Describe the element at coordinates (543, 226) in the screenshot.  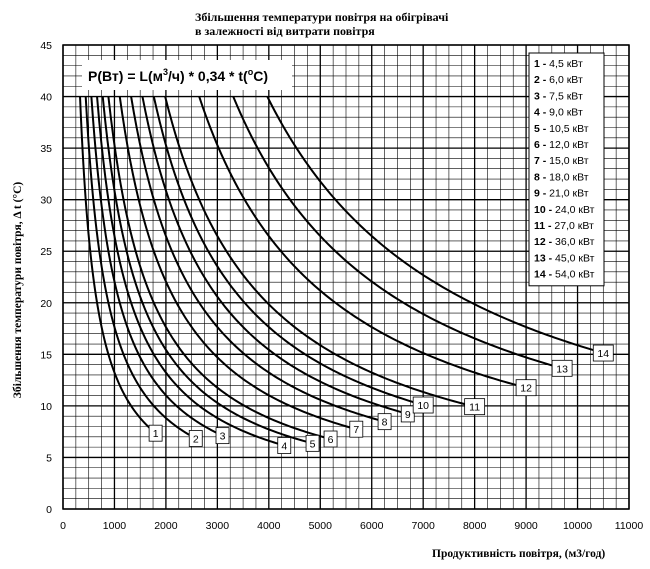
I see `legend-entry-number: 11 -` at that location.